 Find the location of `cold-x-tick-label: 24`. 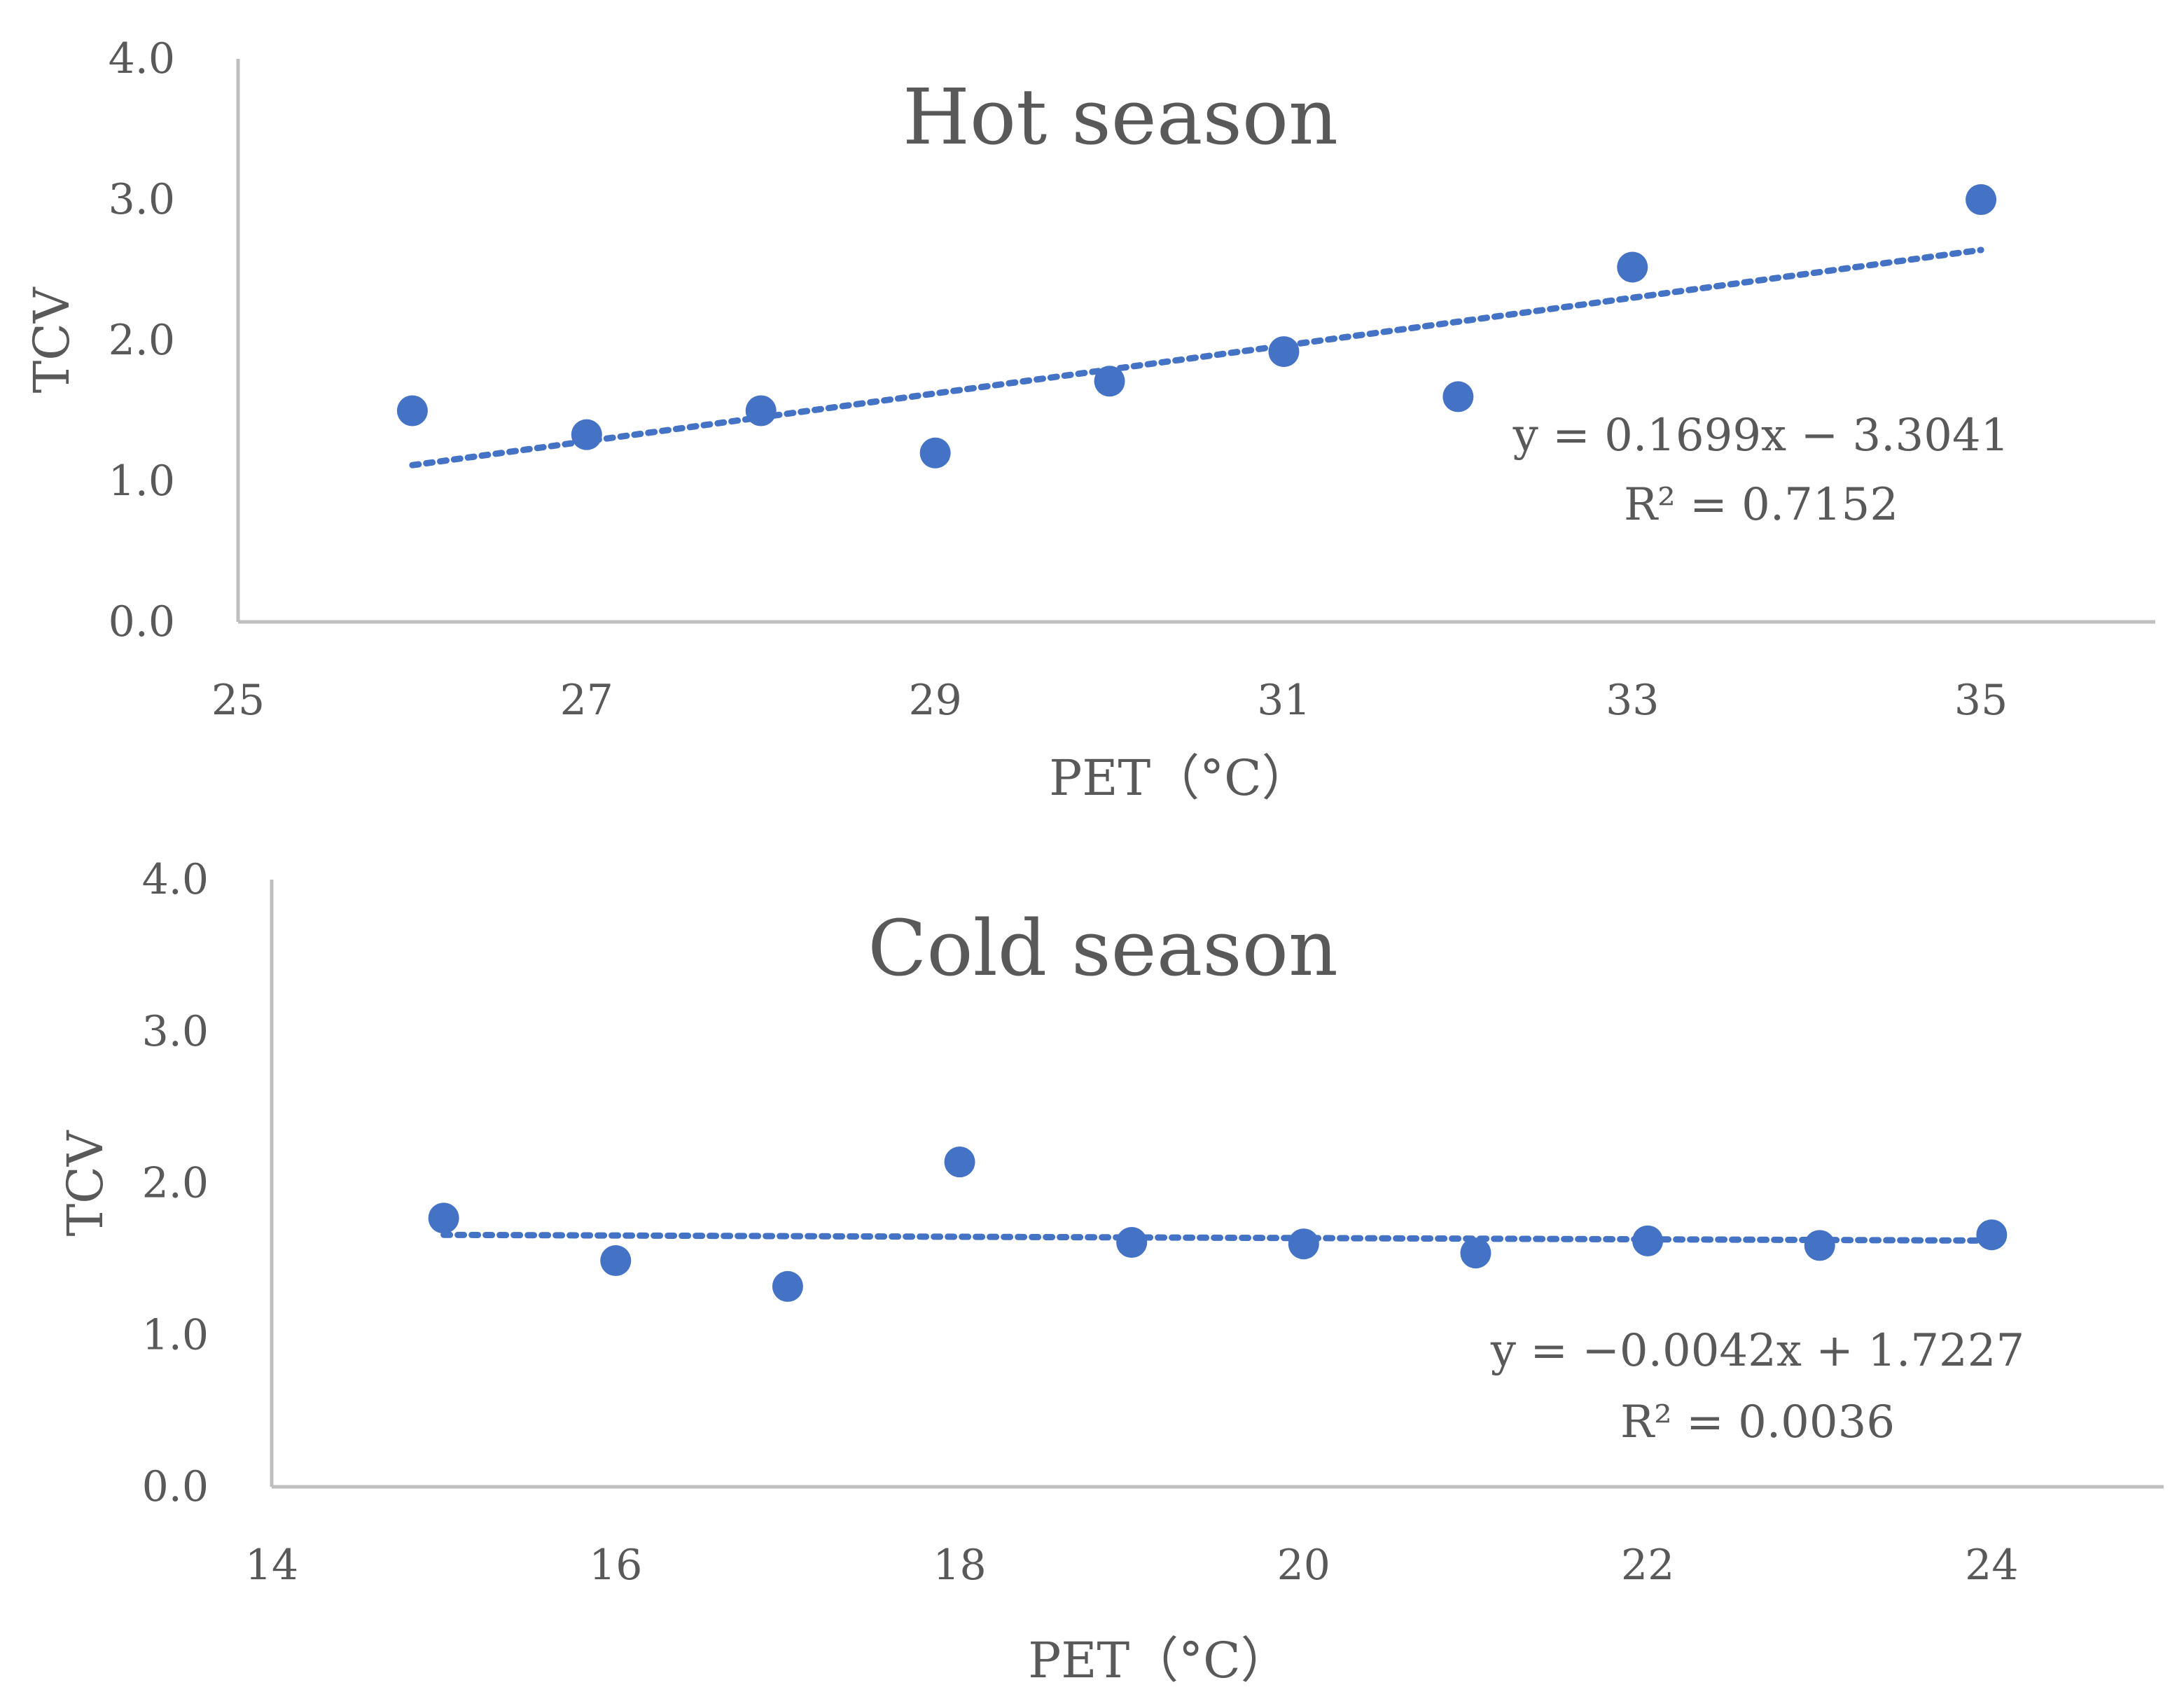

cold-x-tick-label: 24 is located at coordinates (1991, 1565).